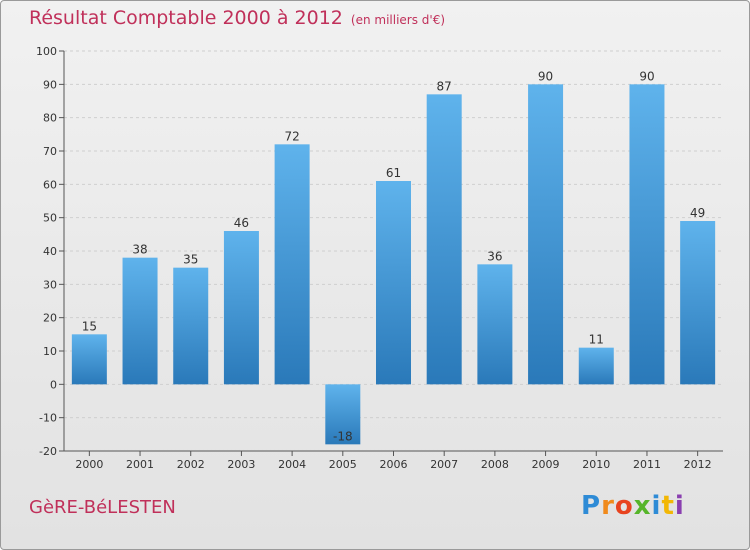  I want to click on bar-2007, so click(444, 239).